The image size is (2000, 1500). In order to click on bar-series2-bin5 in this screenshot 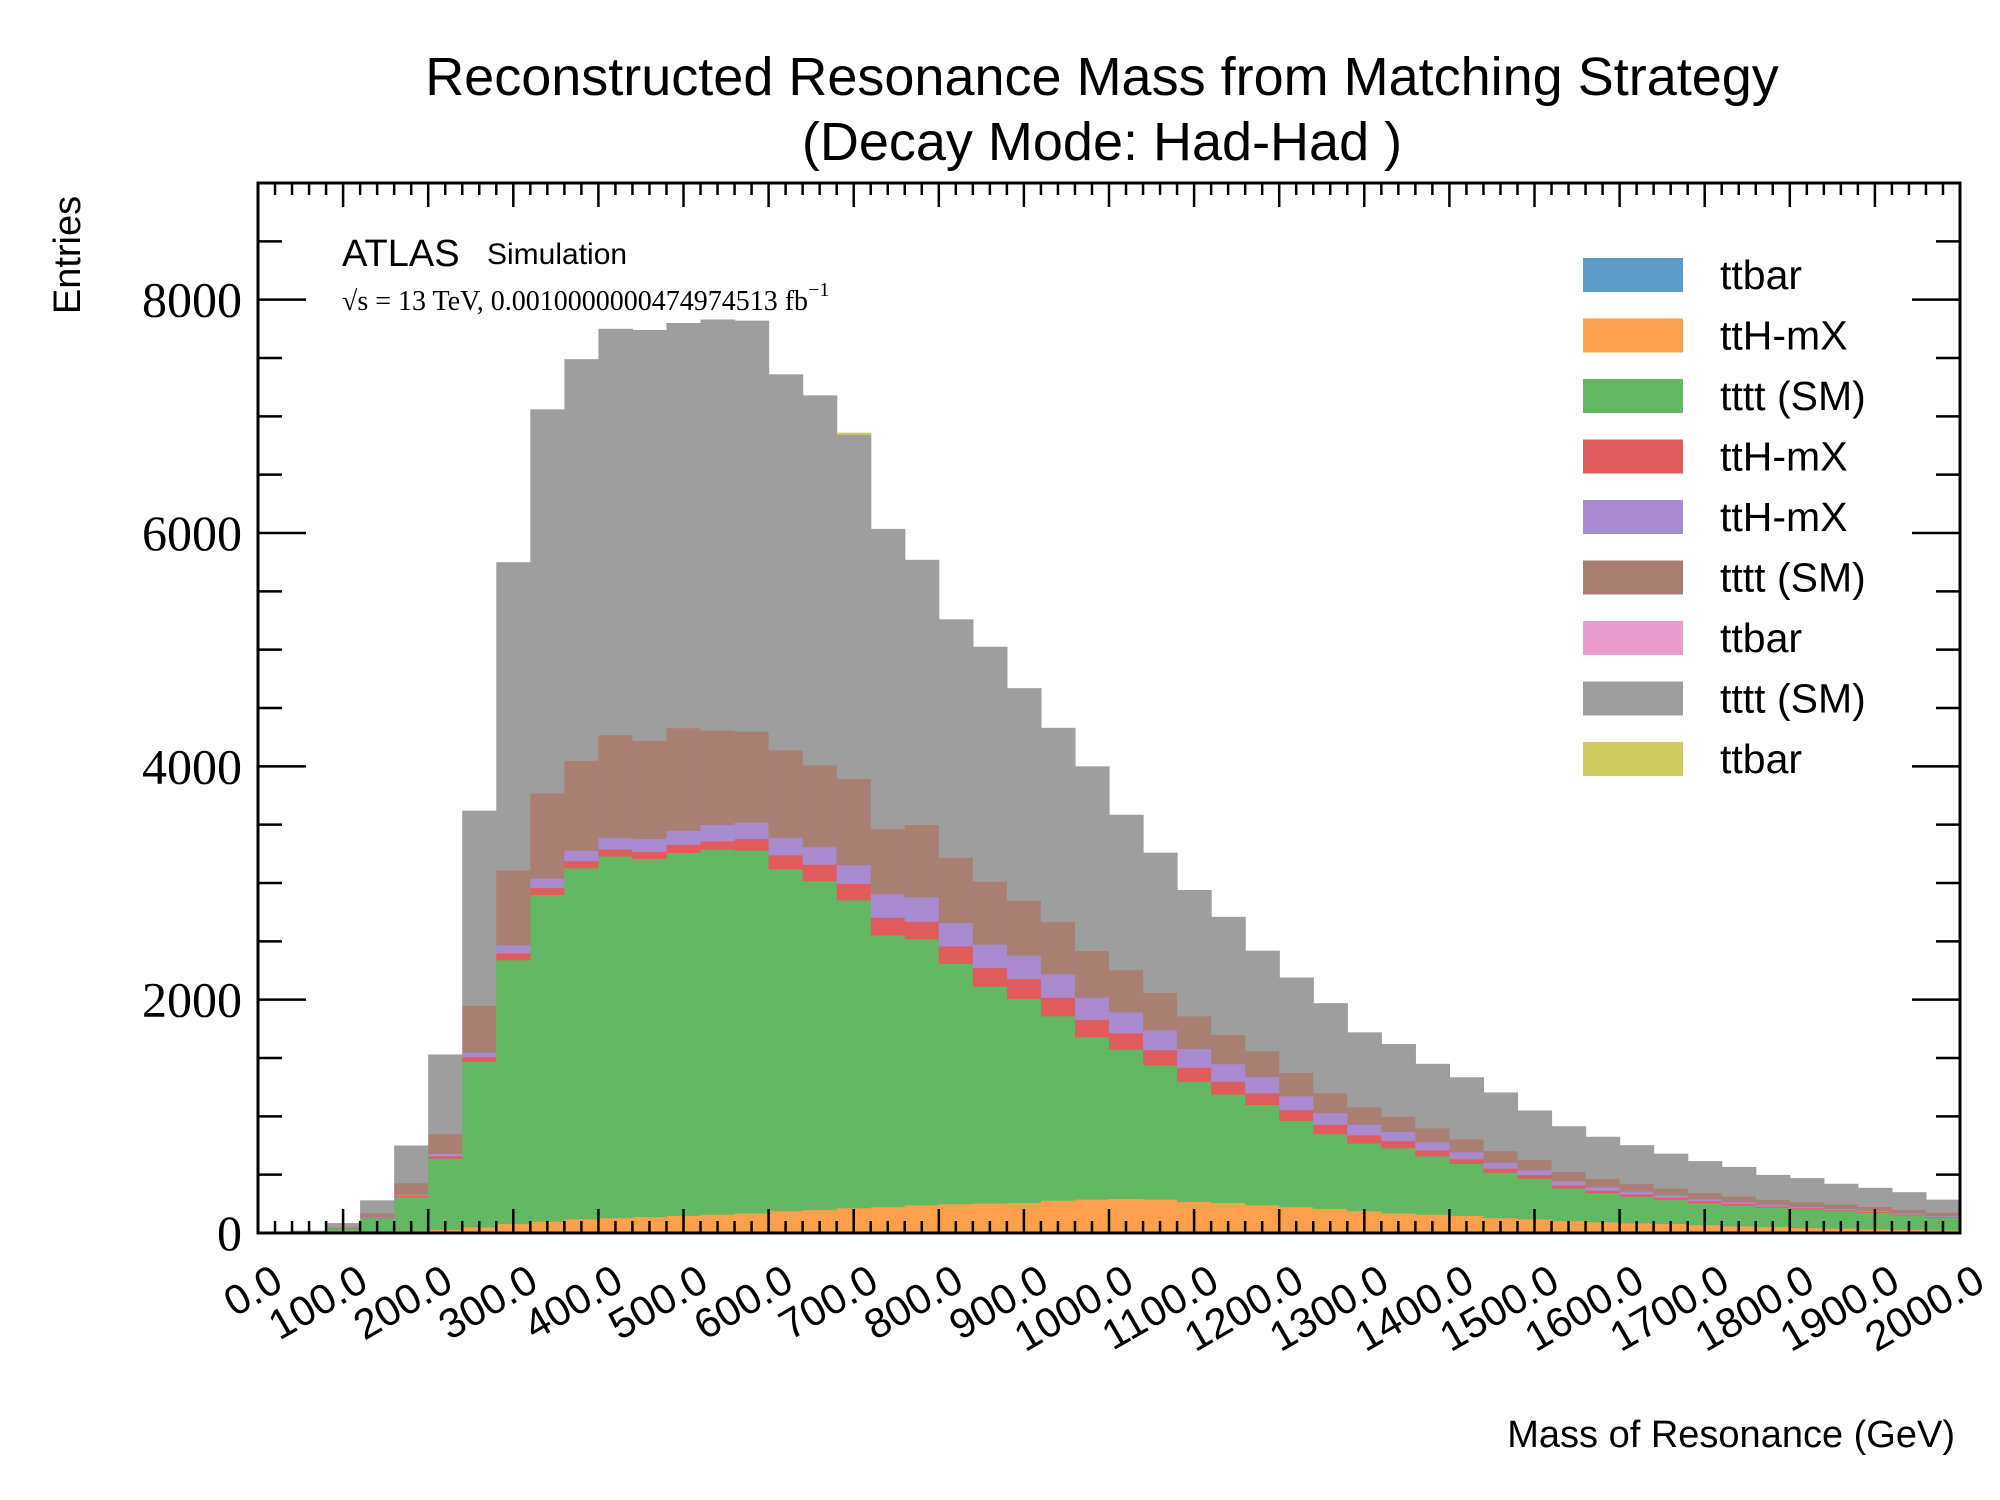, I will do `click(445, 1194)`.